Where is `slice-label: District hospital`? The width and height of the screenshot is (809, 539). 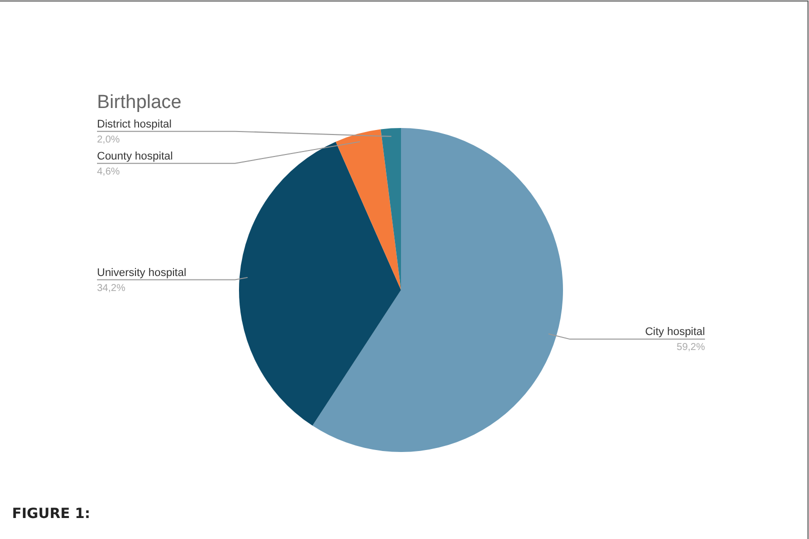
slice-label: District hospital is located at coordinates (134, 124).